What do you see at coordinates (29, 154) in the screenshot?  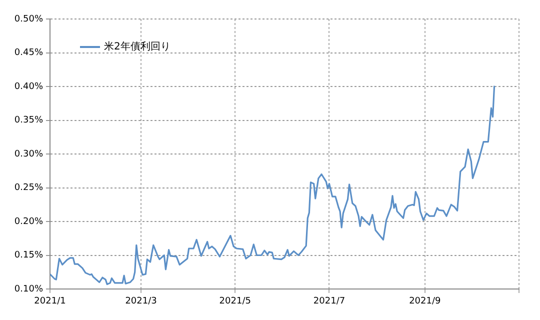 I see `y-tick-label: 0.30%` at bounding box center [29, 154].